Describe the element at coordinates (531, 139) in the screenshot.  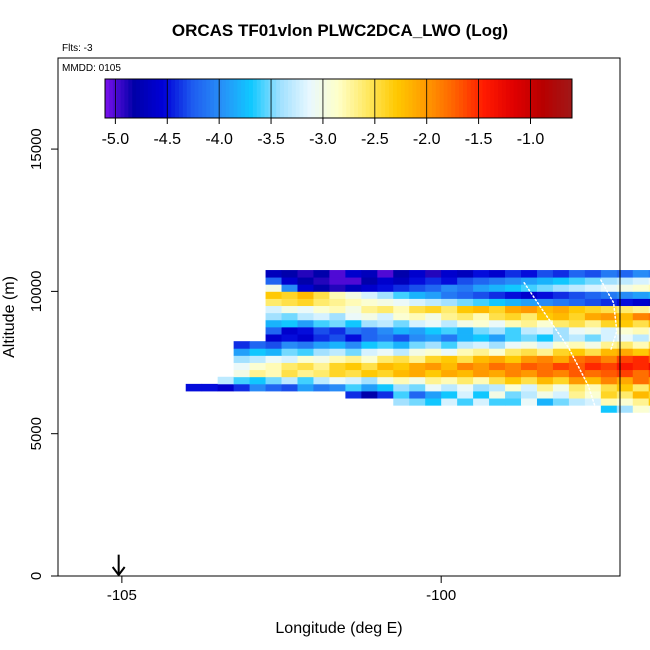
I see `colorbar-tick-label: -1.0` at that location.